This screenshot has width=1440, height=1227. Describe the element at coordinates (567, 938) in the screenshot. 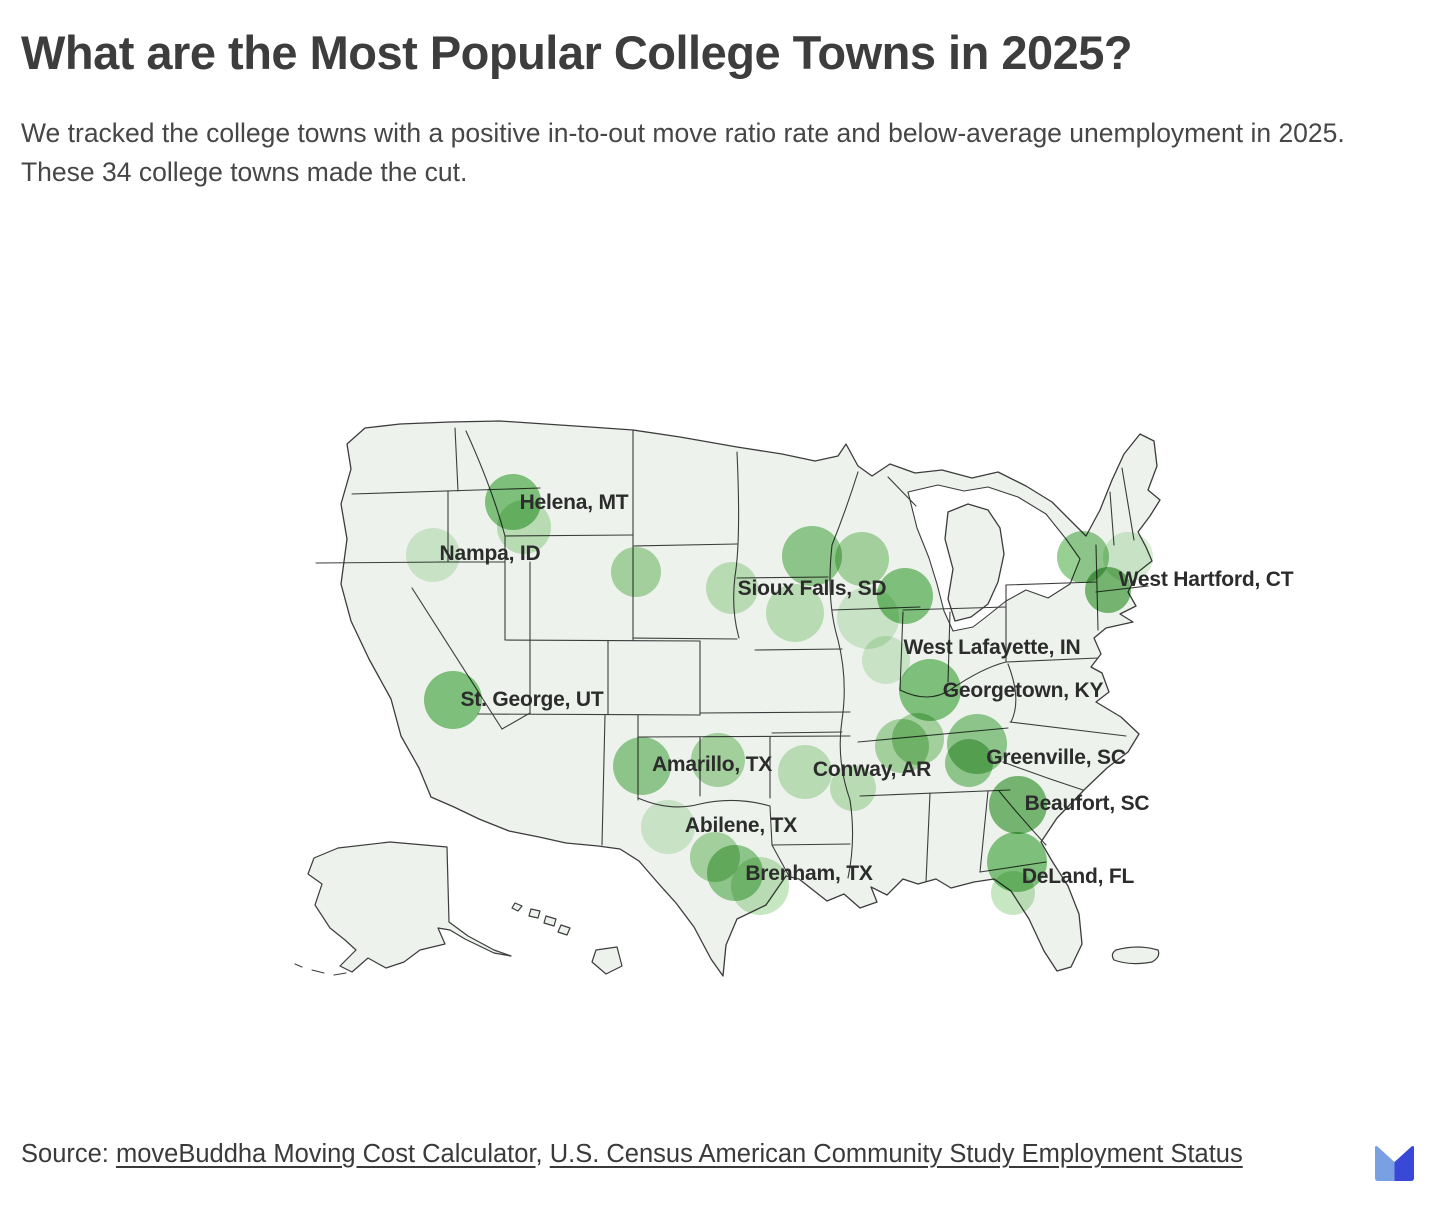

I see `hawaii-islands` at that location.